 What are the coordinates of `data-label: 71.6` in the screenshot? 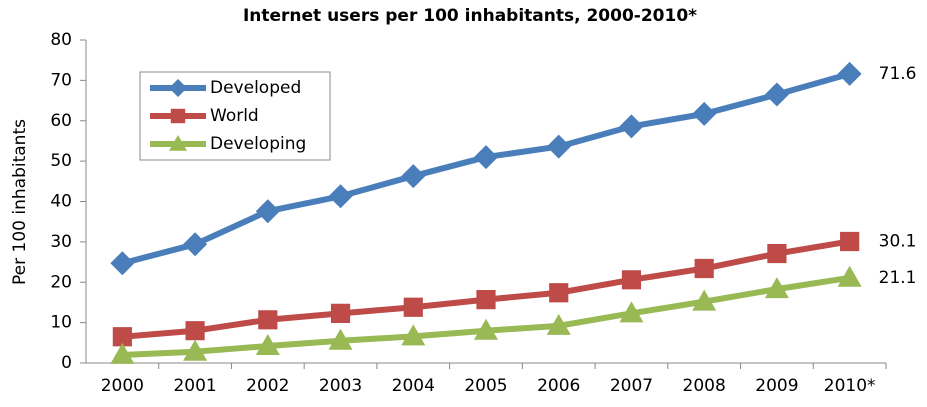 It's located at (898, 74).